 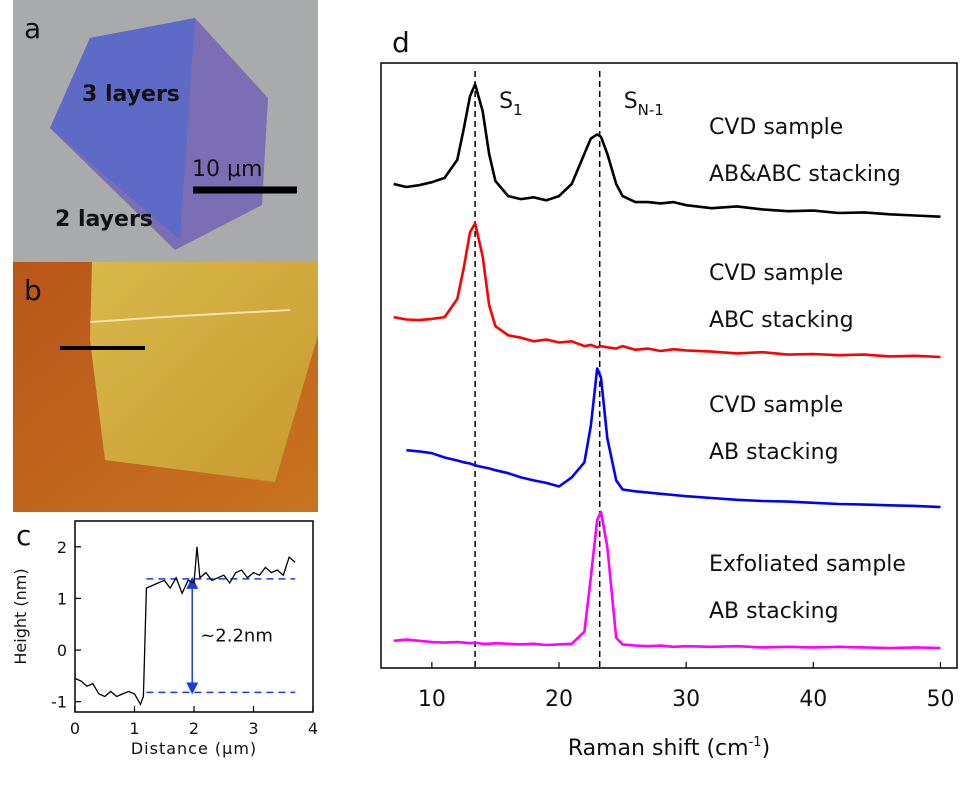 What do you see at coordinates (658, 748) in the screenshot?
I see `x-axis-label-text: Raman shift (cm` at bounding box center [658, 748].